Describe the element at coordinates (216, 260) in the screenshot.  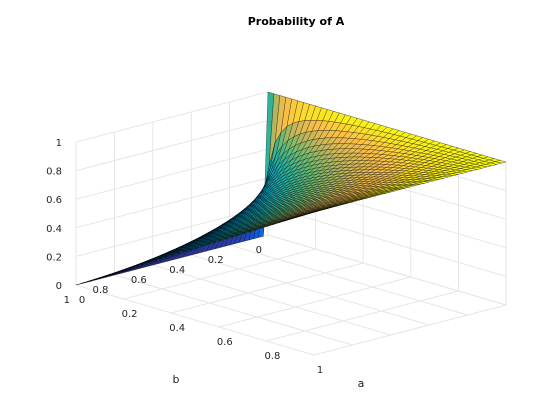
I see `y-tick-label: 0.2` at that location.